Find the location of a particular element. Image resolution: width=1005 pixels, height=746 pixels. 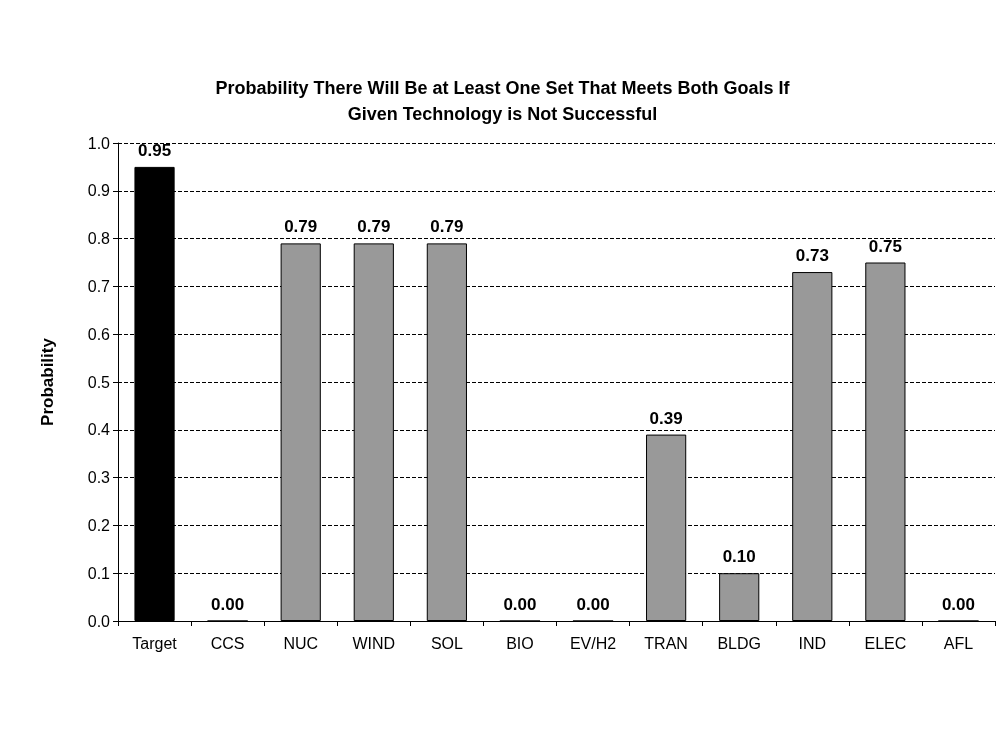

data-label: 0.75 is located at coordinates (885, 246).